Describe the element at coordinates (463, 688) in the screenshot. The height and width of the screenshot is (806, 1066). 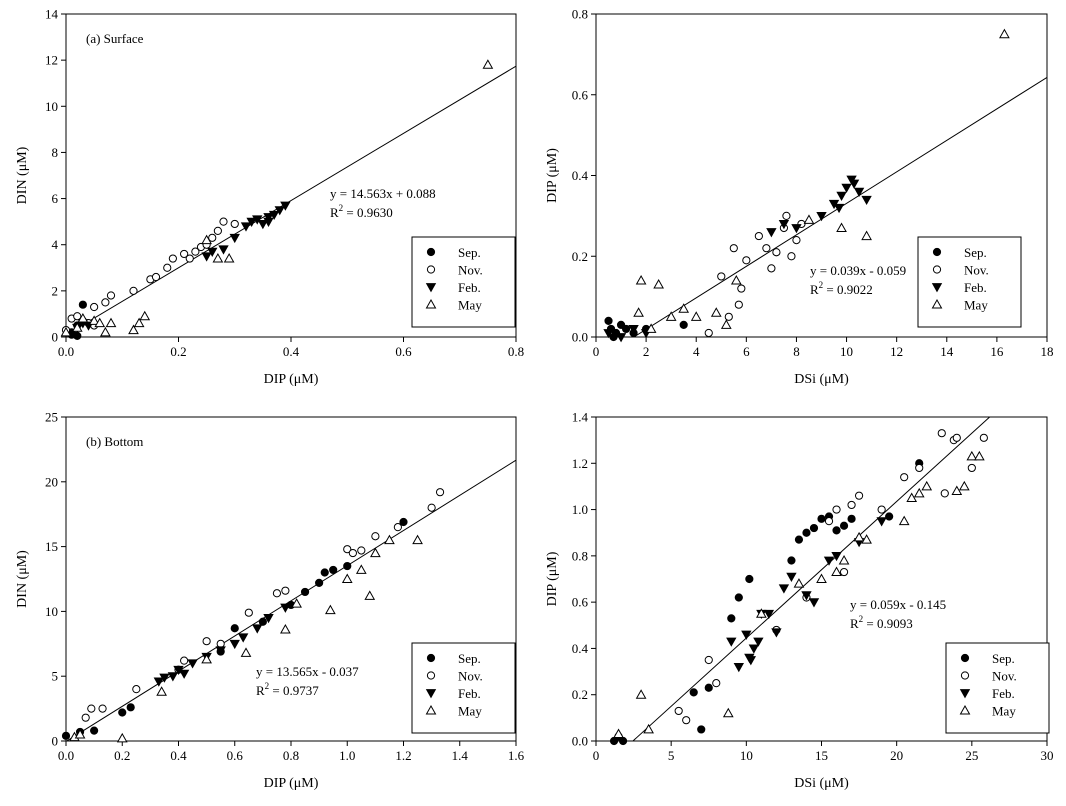
I see `legend: Sep. Nov. Feb. May` at that location.